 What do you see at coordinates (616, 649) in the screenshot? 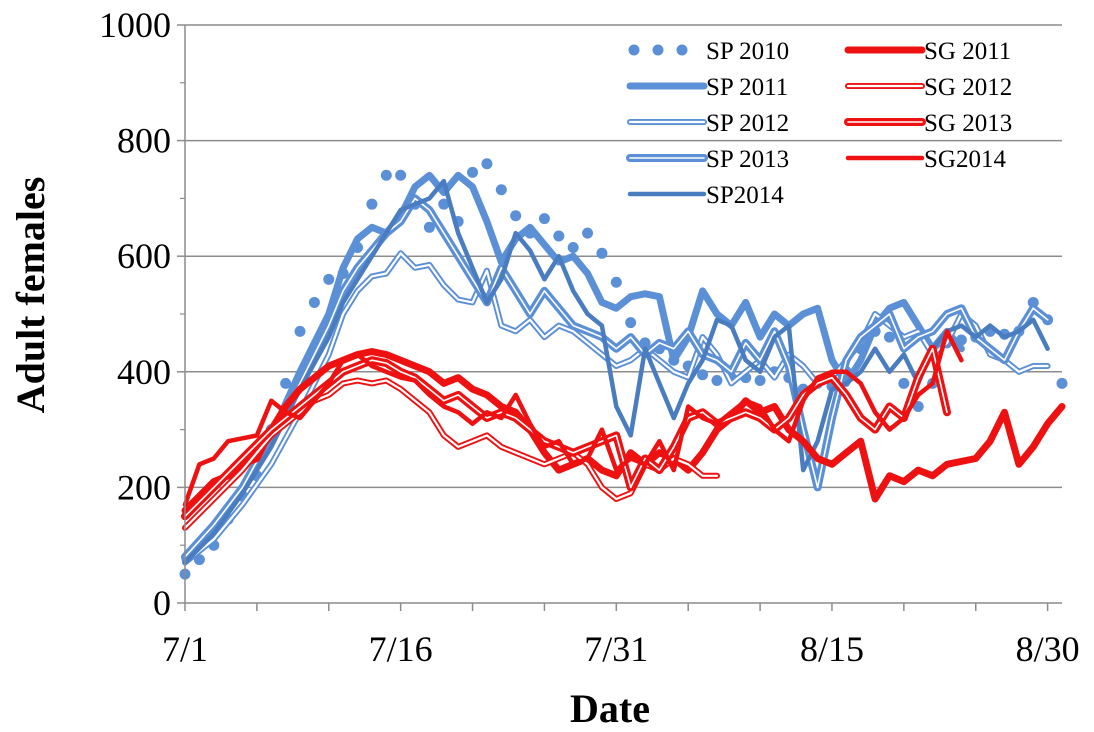
I see `x-tick-label: 7/31` at bounding box center [616, 649].